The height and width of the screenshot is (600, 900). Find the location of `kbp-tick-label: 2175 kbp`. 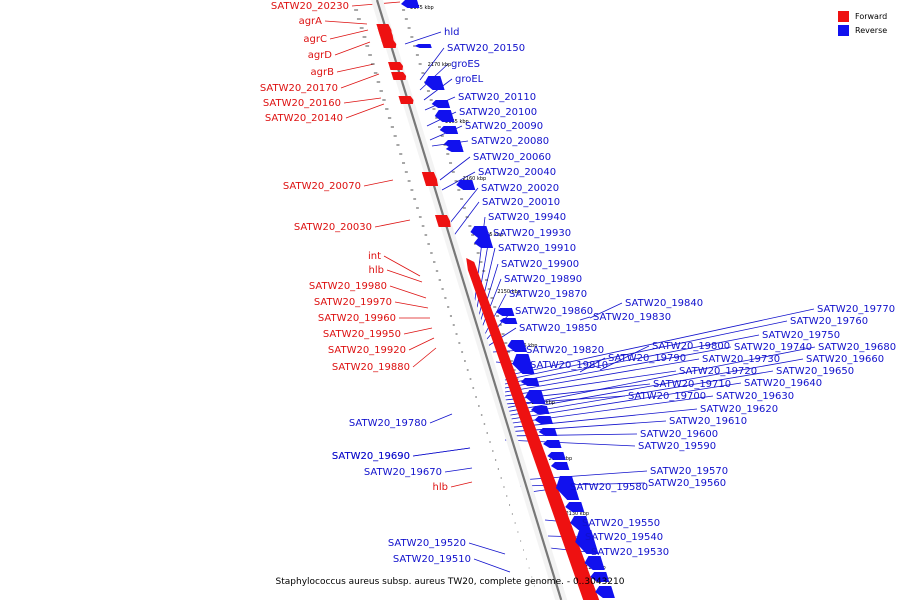

kbp-tick-label: 2175 kbp is located at coordinates (422, 8).